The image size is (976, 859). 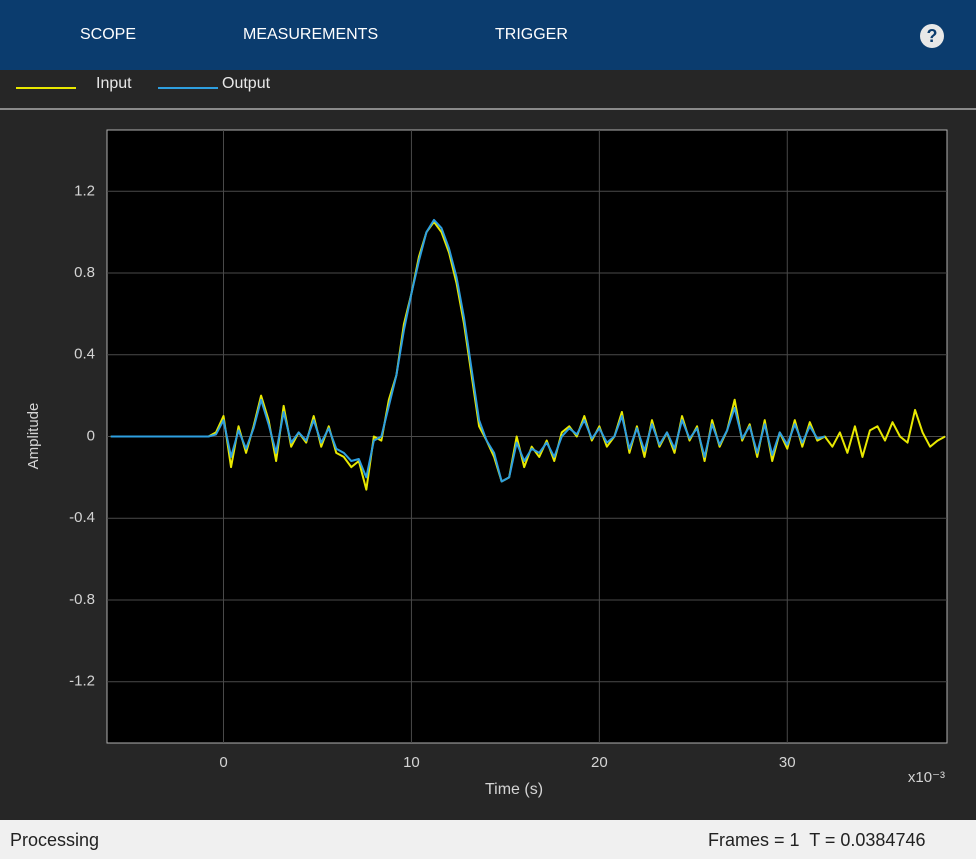 I want to click on legend-label: Output, so click(x=246, y=83).